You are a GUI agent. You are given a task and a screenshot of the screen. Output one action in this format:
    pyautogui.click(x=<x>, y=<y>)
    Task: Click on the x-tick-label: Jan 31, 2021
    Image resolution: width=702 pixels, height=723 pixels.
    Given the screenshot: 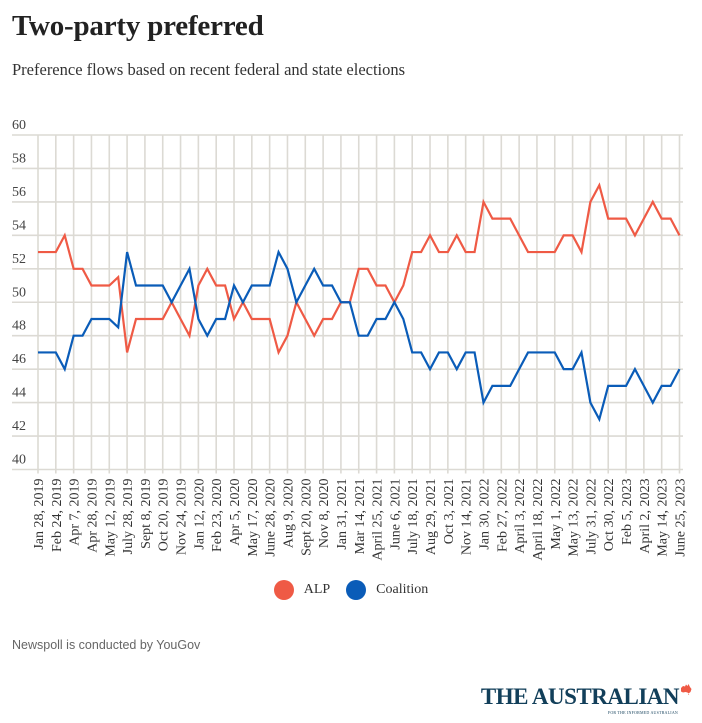 What is the action you would take?
    pyautogui.click(x=342, y=514)
    